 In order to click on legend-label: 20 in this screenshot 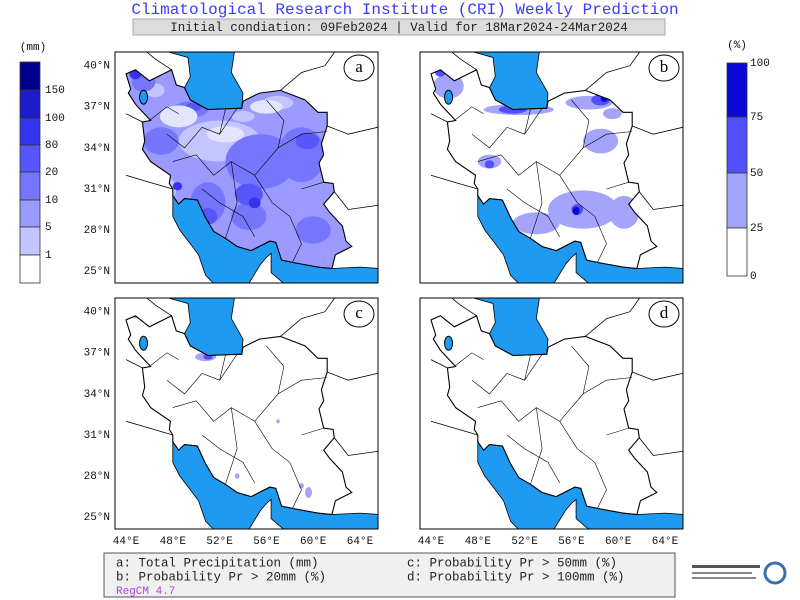, I will do `click(51, 173)`.